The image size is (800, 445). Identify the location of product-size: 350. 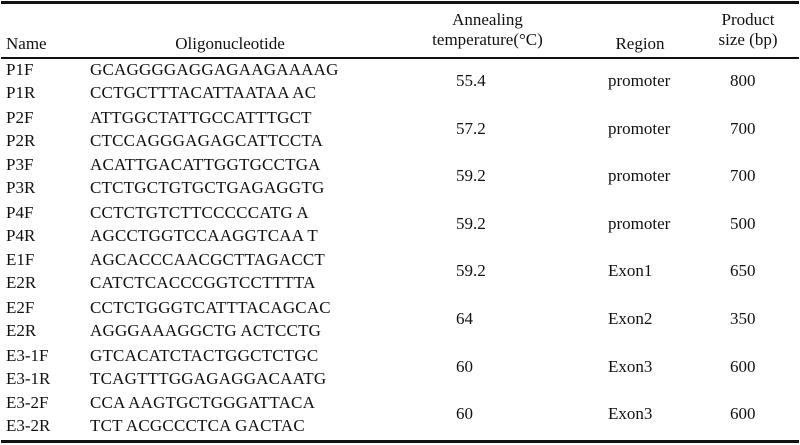
(743, 318).